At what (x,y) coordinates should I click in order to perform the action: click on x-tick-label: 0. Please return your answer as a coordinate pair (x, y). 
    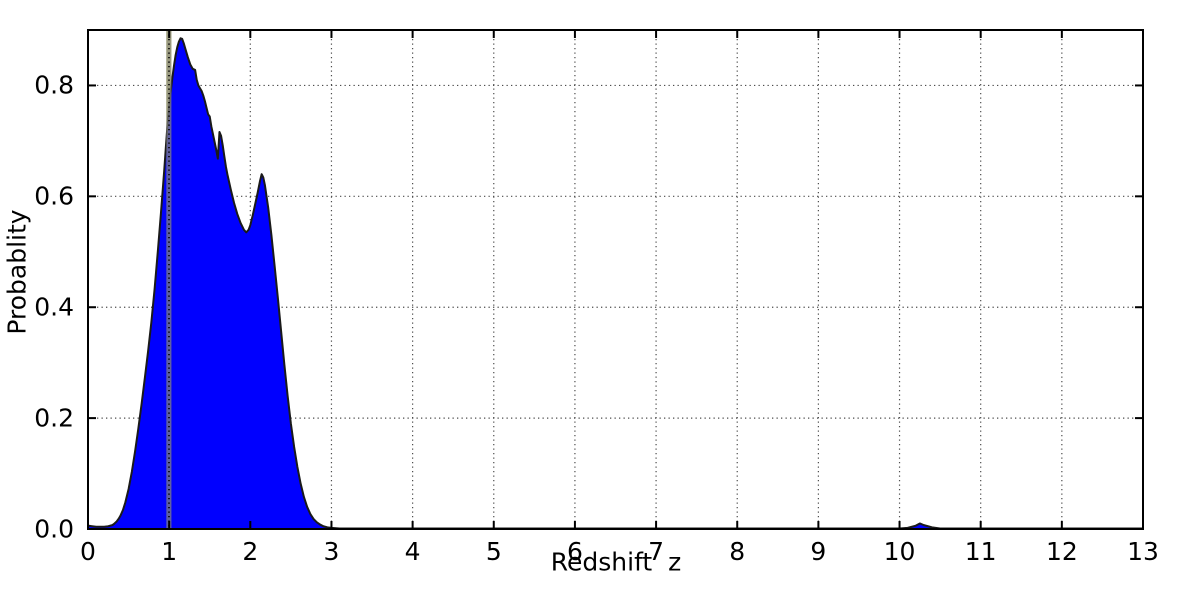
    Looking at the image, I should click on (88, 551).